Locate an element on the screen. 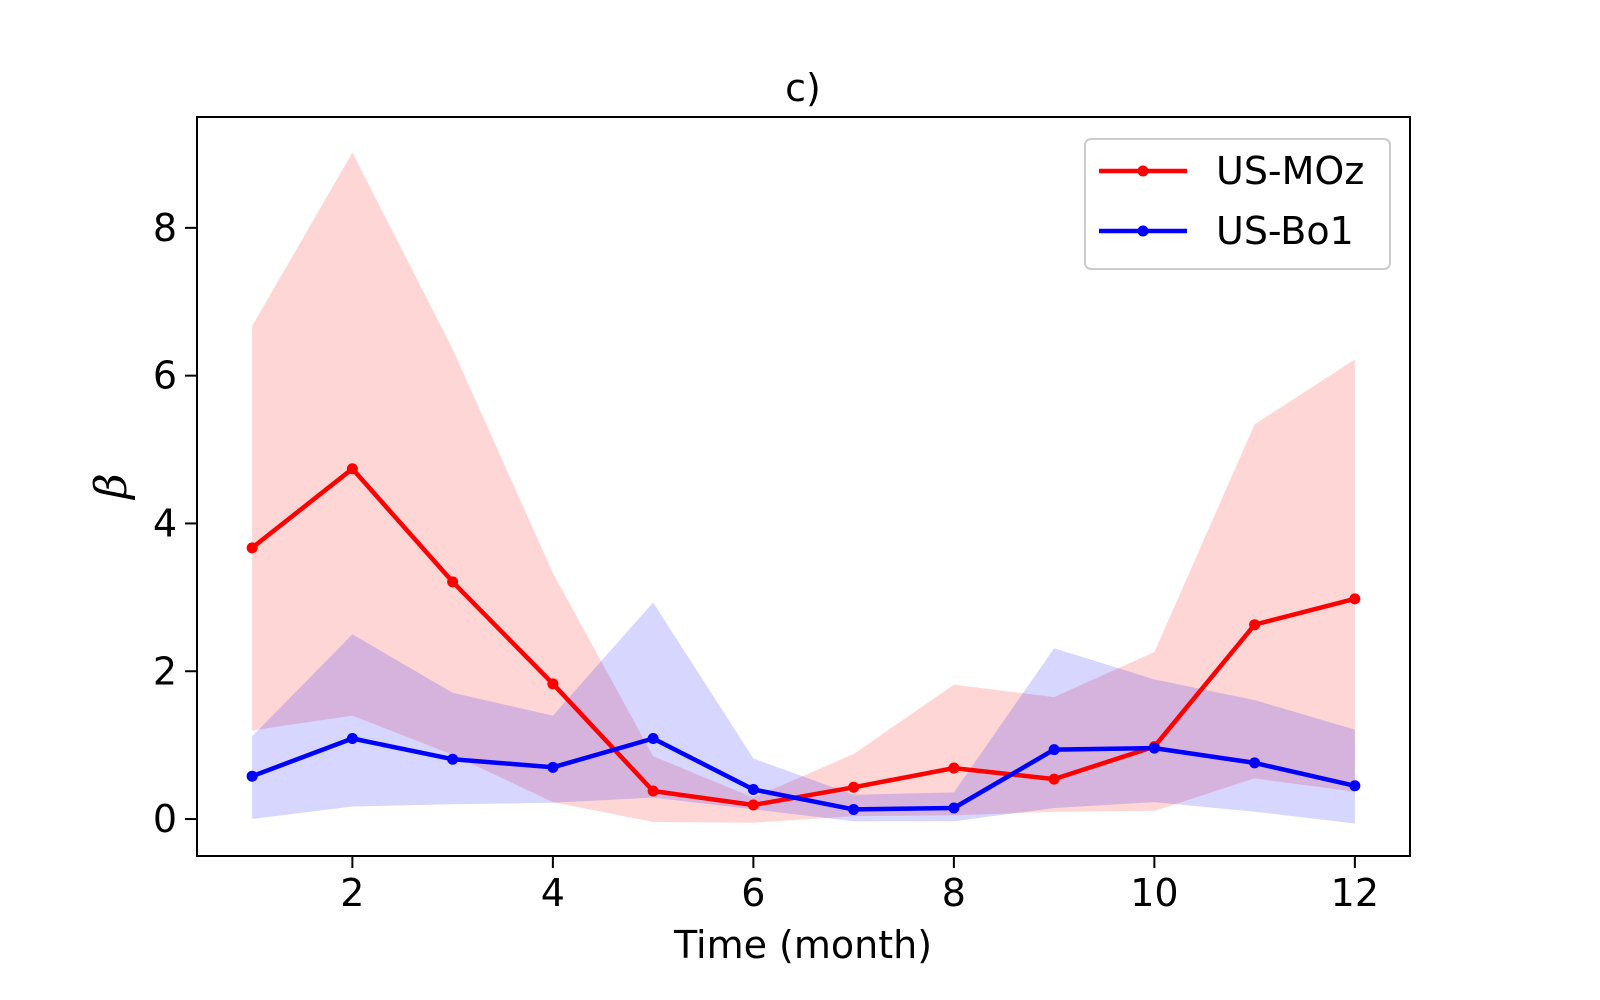  y-tick-label-0: 0 is located at coordinates (165, 819).